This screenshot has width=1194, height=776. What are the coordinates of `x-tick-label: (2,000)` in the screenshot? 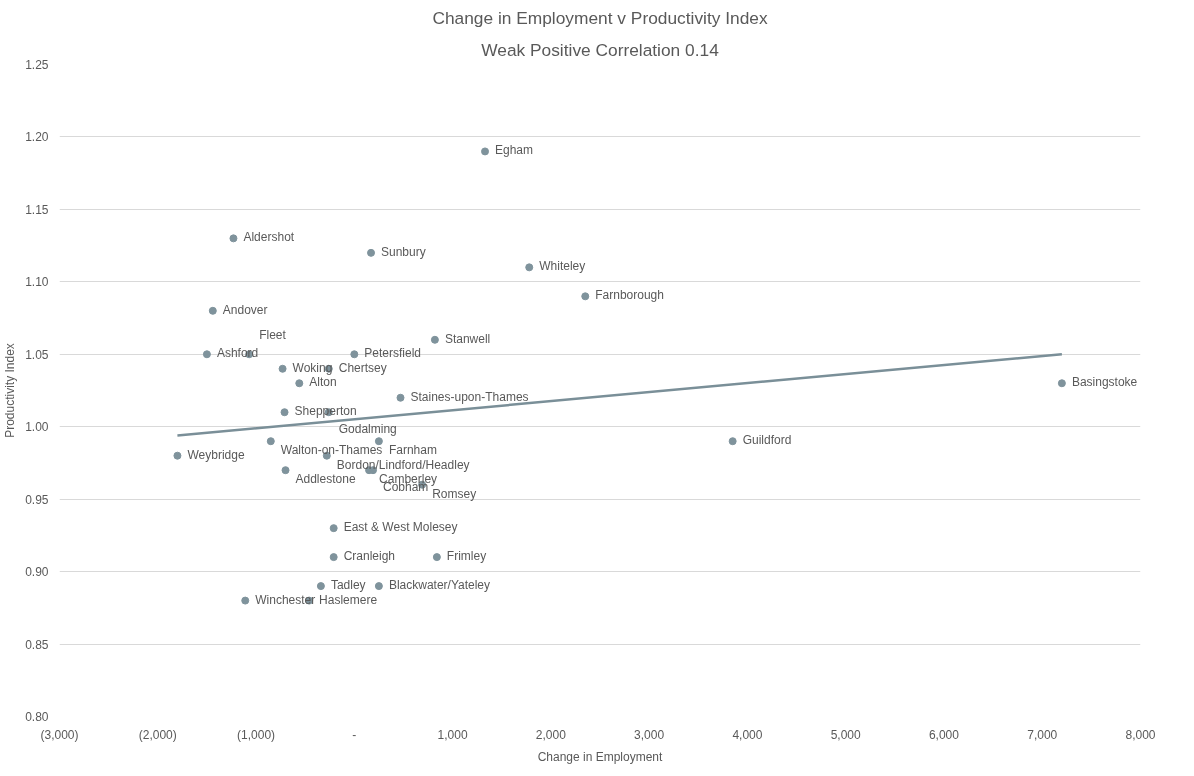 It's located at (157, 734).